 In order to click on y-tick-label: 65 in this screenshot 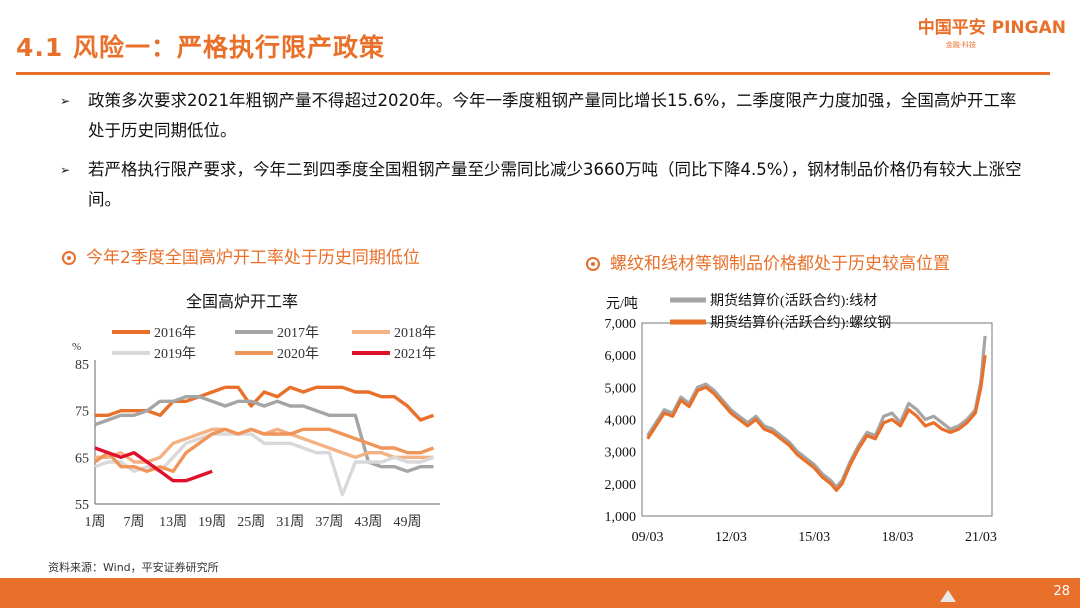, I will do `click(82, 458)`.